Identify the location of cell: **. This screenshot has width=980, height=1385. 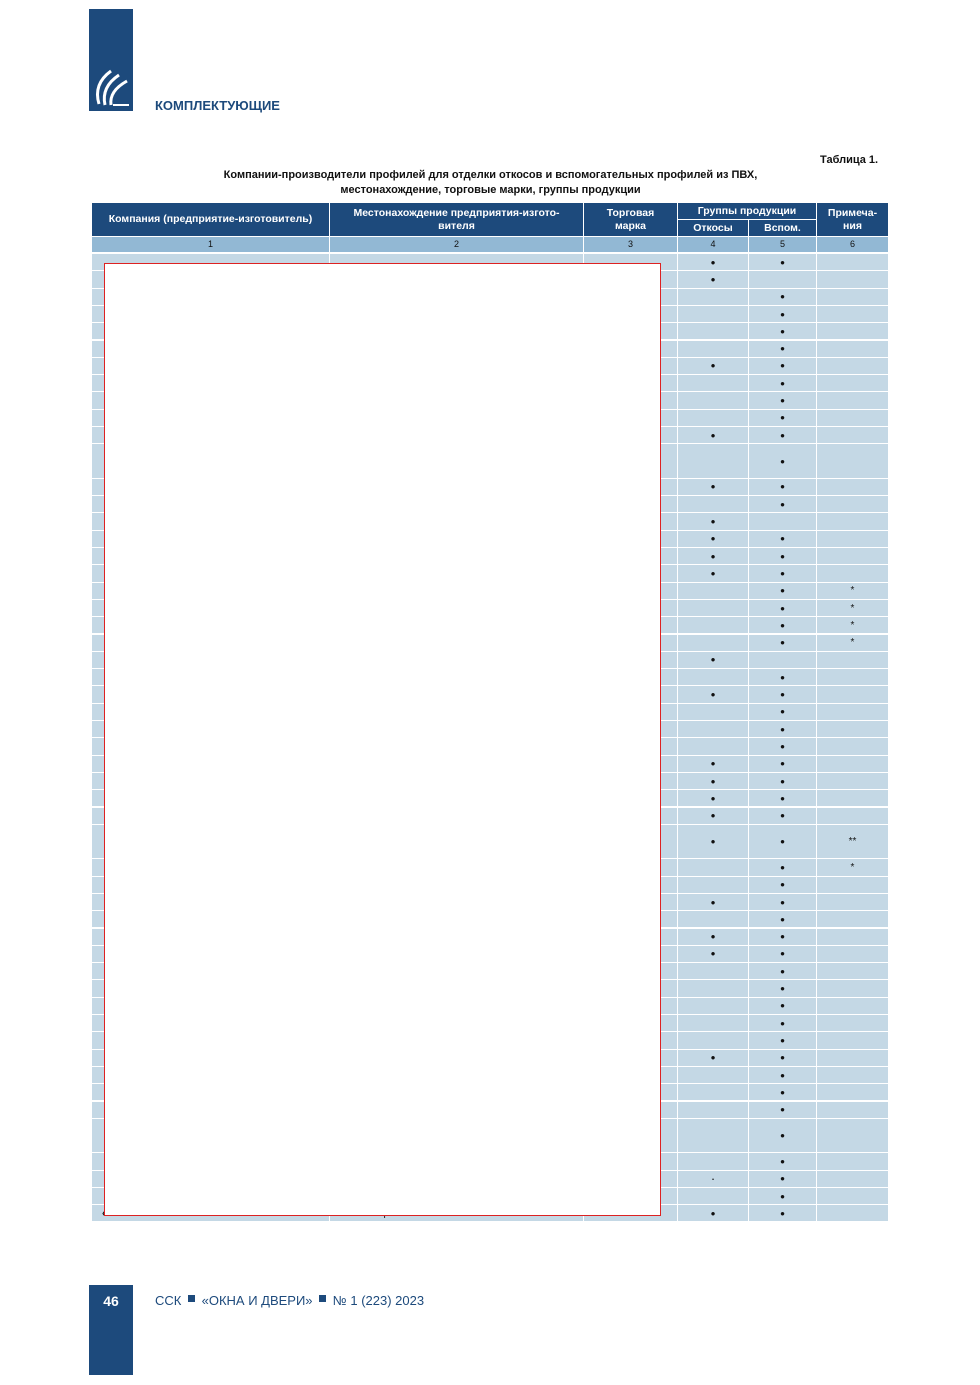
(852, 841).